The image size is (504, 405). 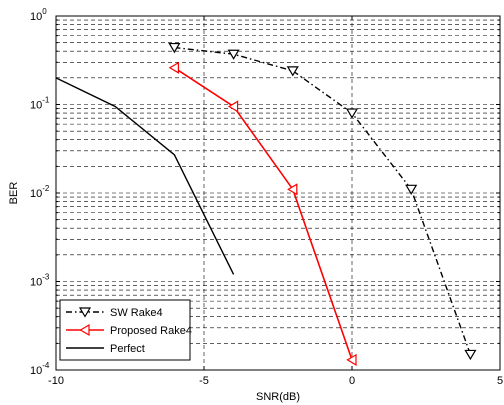 I want to click on legend-item: Perfect, so click(x=105, y=349).